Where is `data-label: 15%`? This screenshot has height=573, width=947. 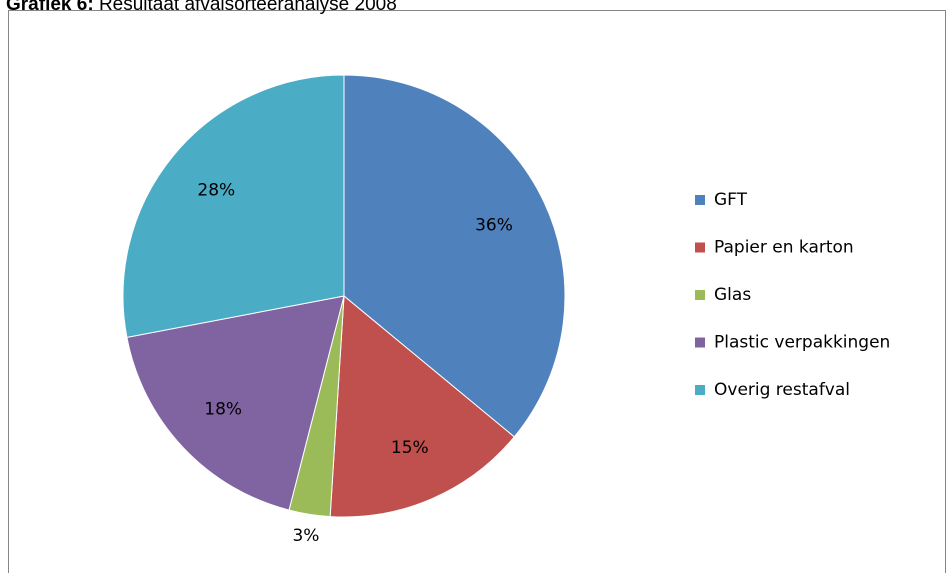
data-label: 15% is located at coordinates (410, 448).